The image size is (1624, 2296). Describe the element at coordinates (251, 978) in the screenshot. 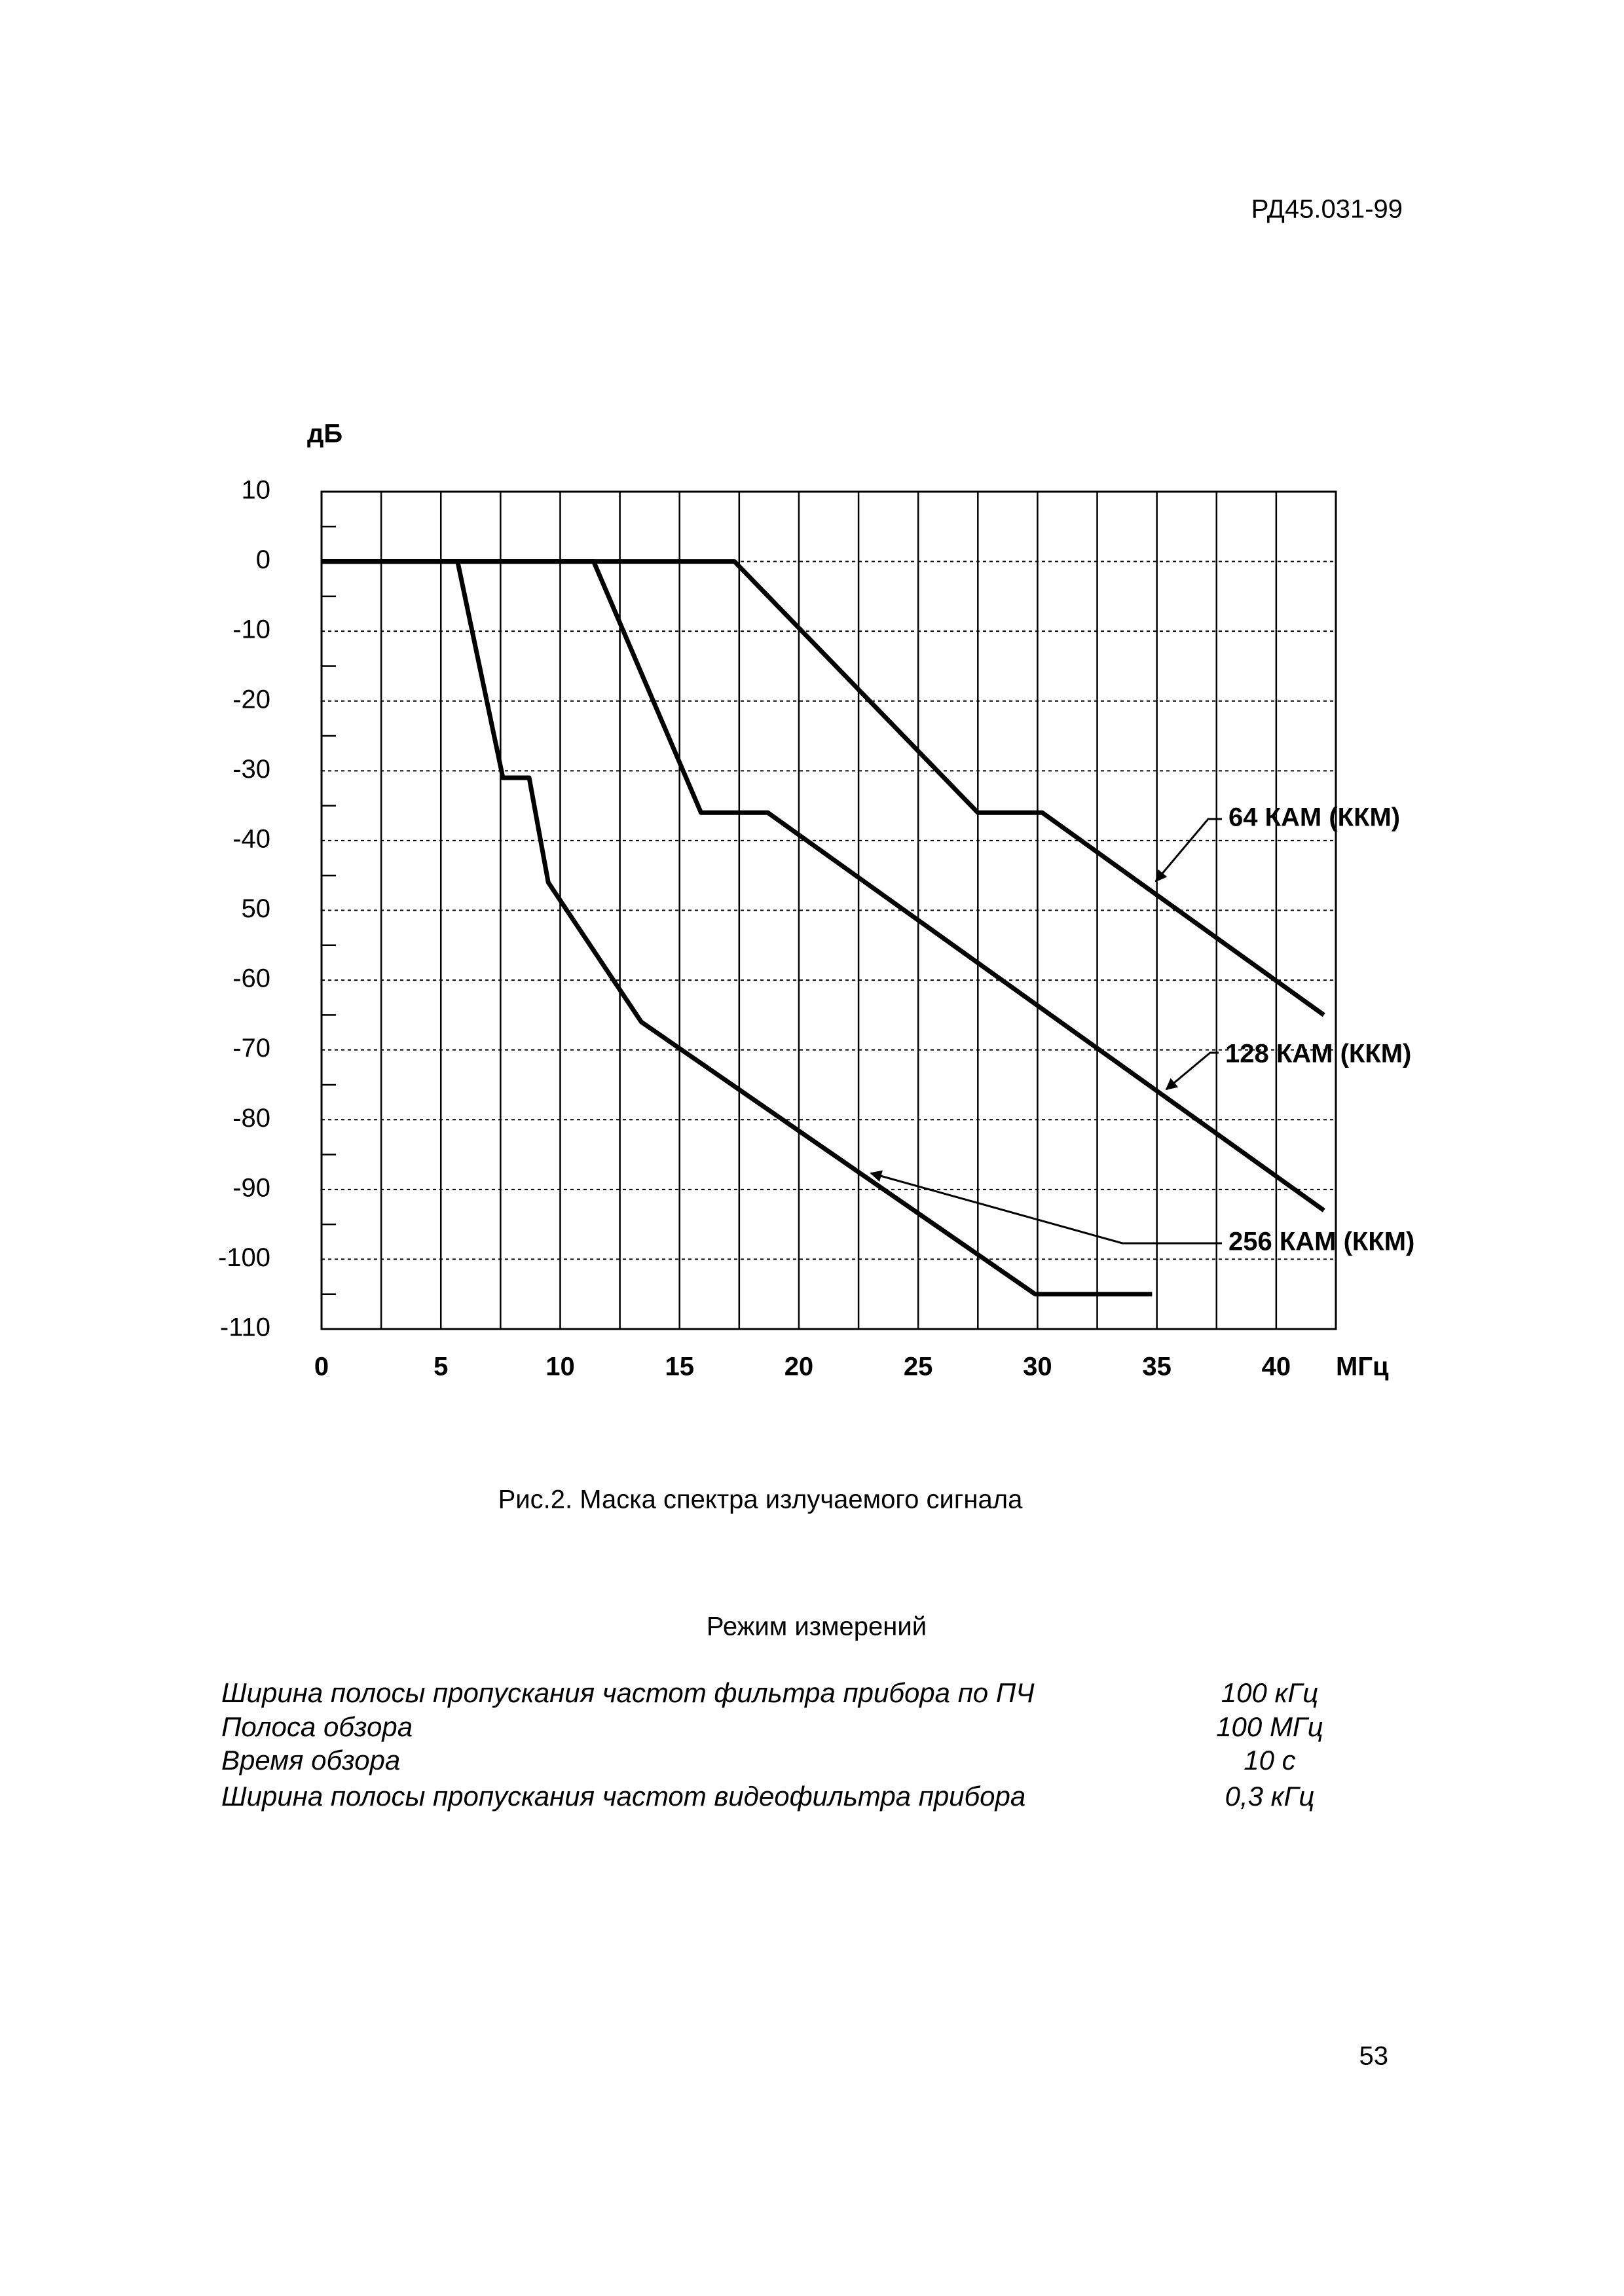

I see `y-tick-label: -60` at that location.